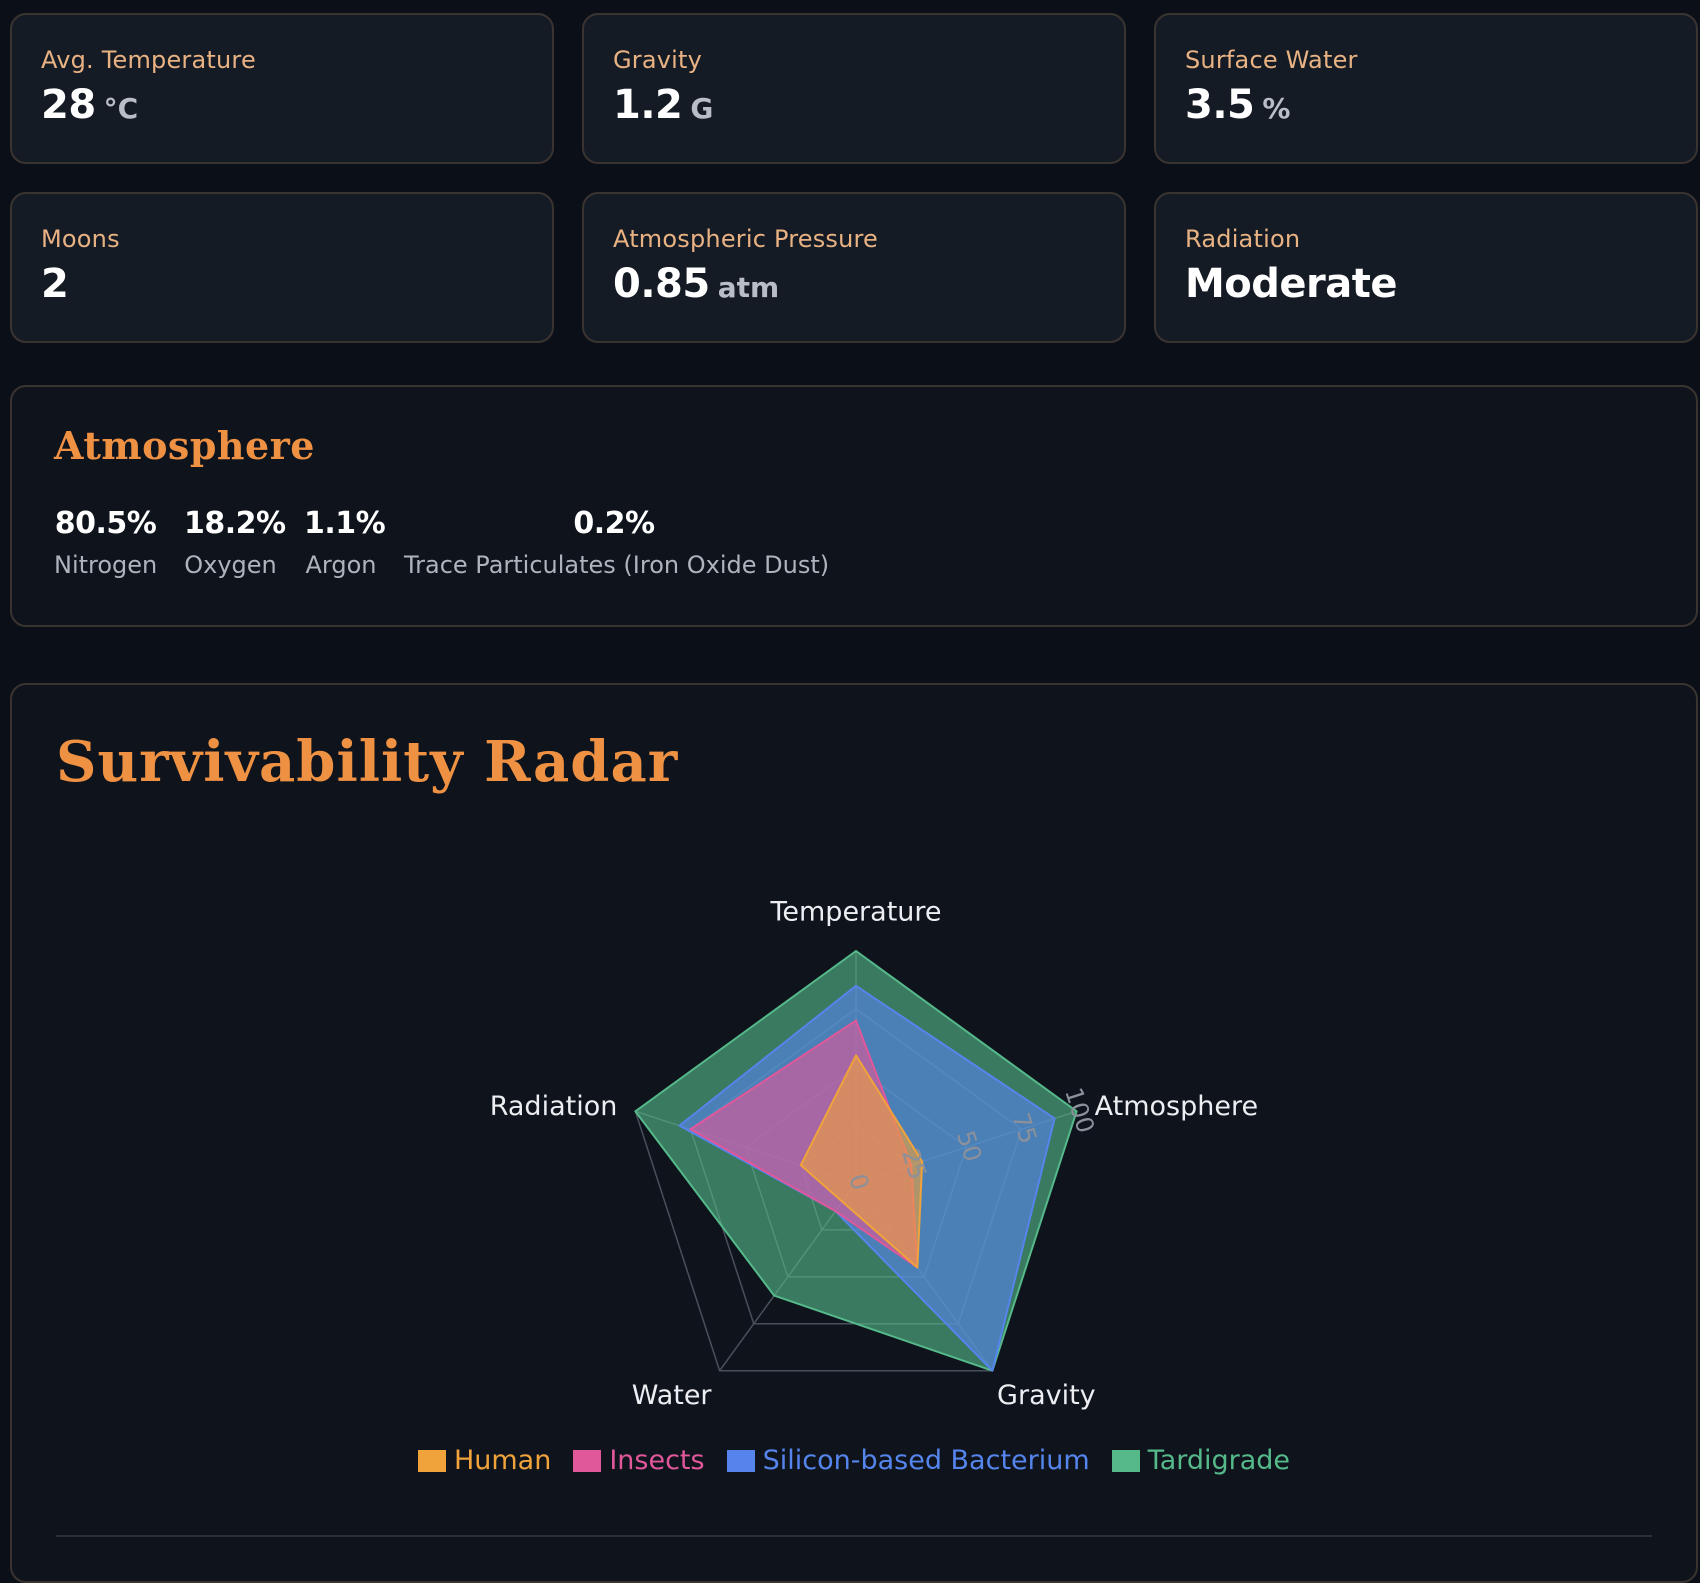  Describe the element at coordinates (855, 912) in the screenshot. I see `radar-axis-label-temperature: Temperature` at that location.